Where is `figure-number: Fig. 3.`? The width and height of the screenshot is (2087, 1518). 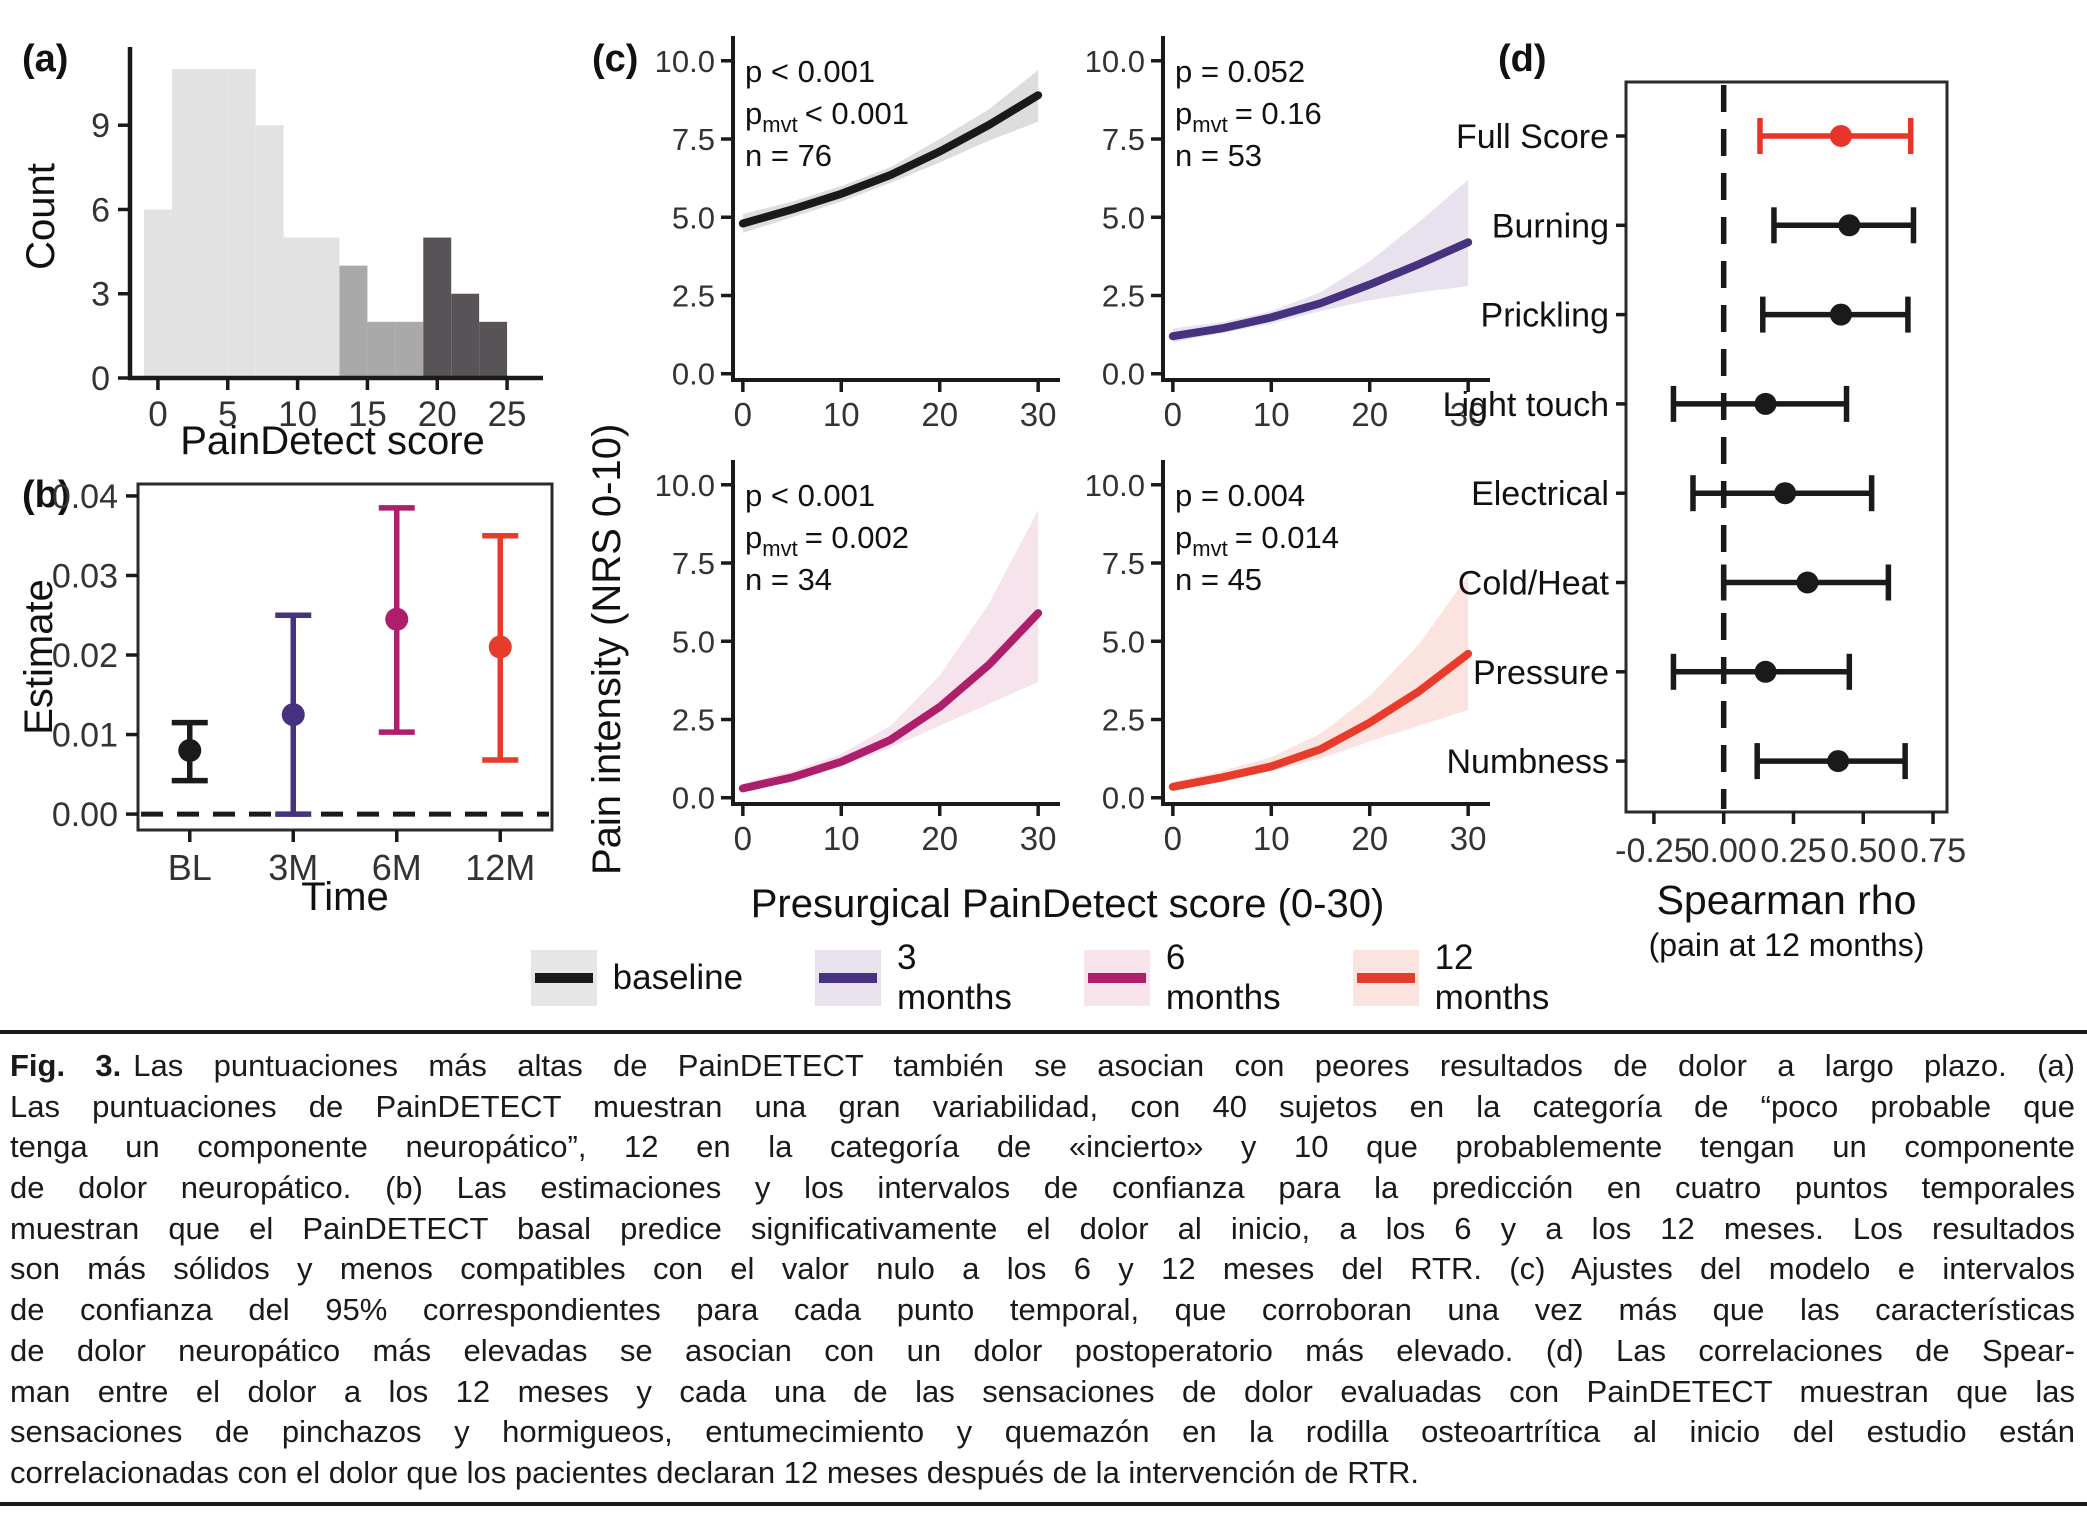
figure-number: Fig. 3. is located at coordinates (66, 1065).